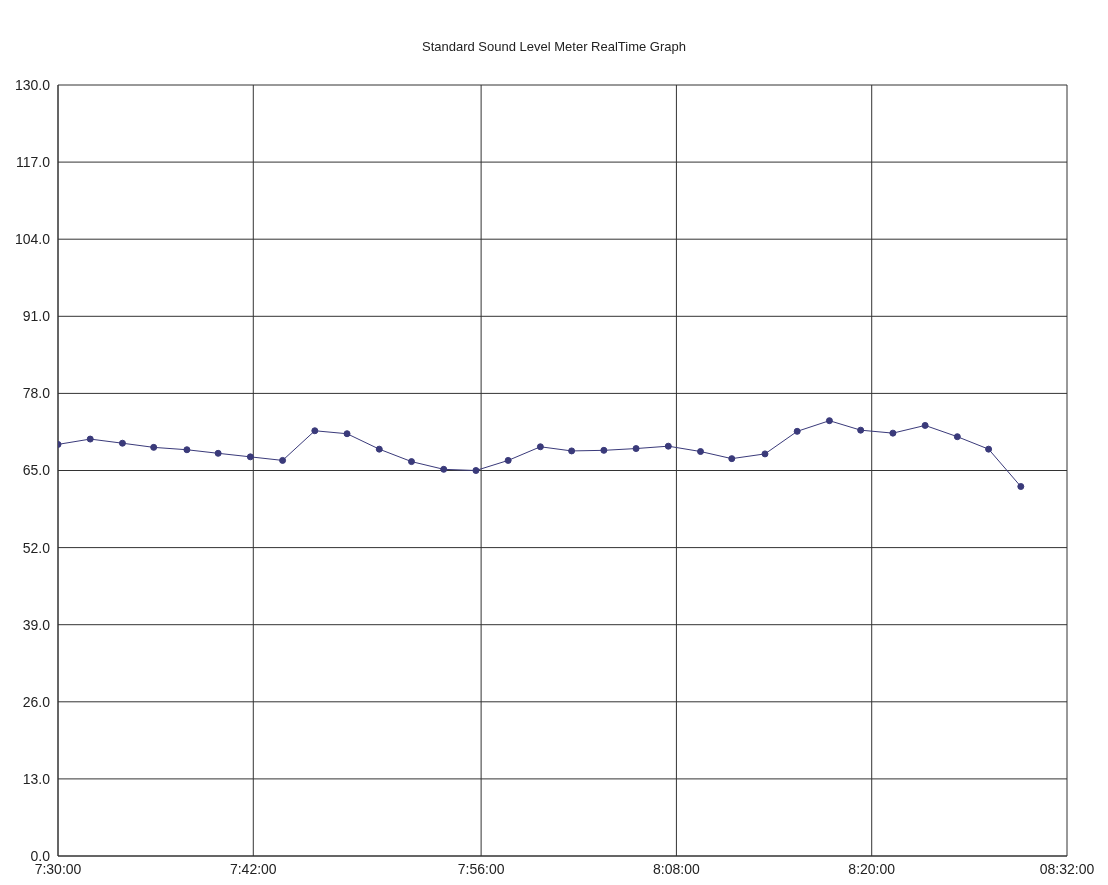  I want to click on x-tick-label: 7:56:00, so click(481, 868).